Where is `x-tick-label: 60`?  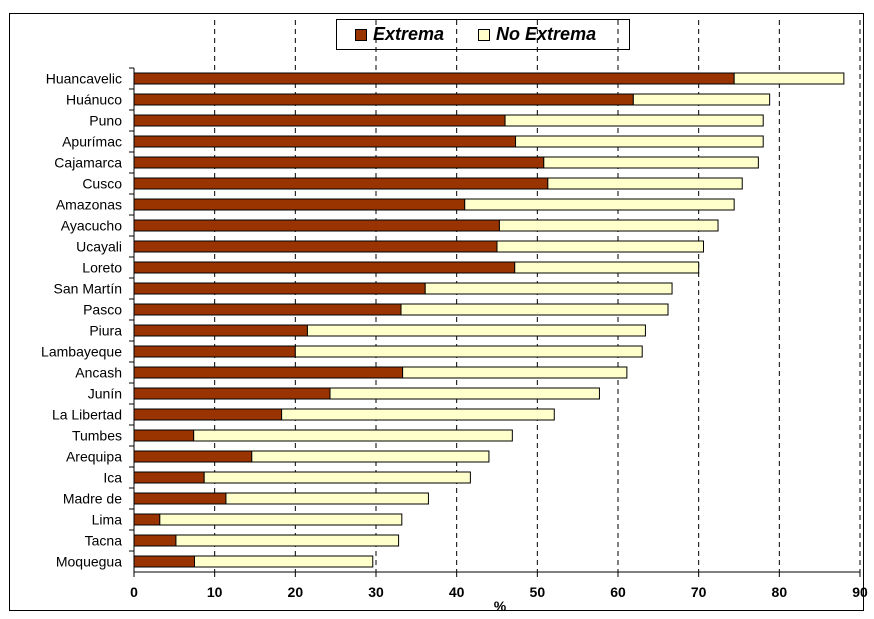 x-tick-label: 60 is located at coordinates (618, 592).